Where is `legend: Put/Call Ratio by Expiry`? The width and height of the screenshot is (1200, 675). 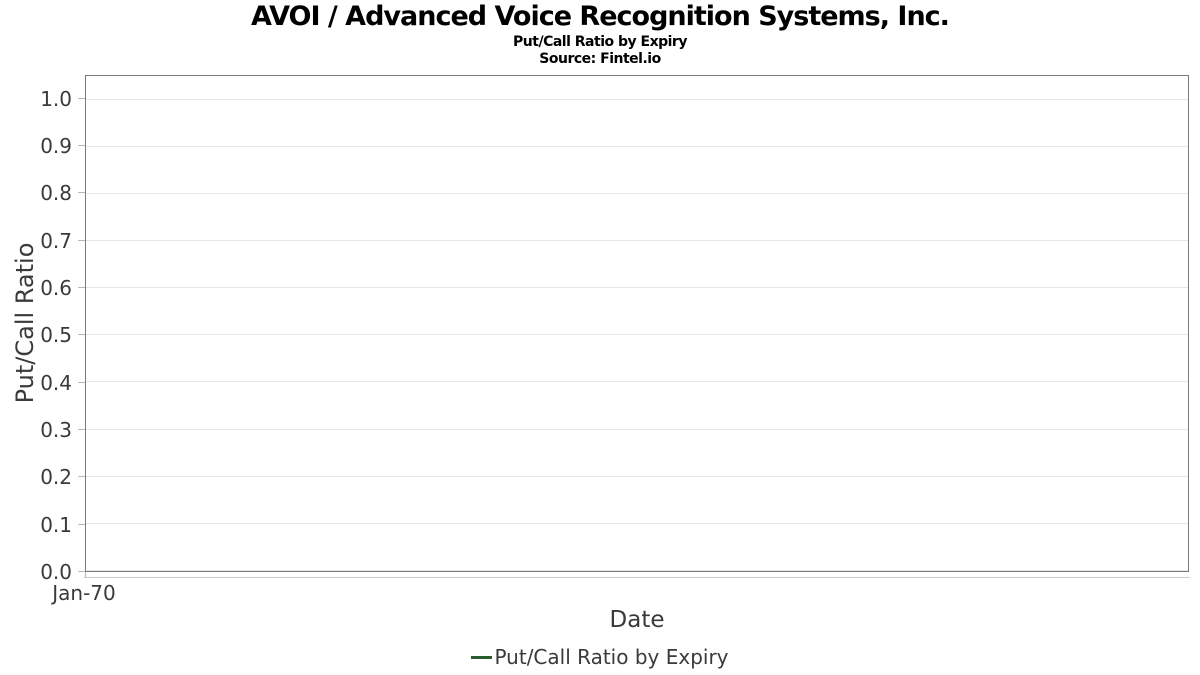
legend: Put/Call Ratio by Expiry is located at coordinates (600, 657).